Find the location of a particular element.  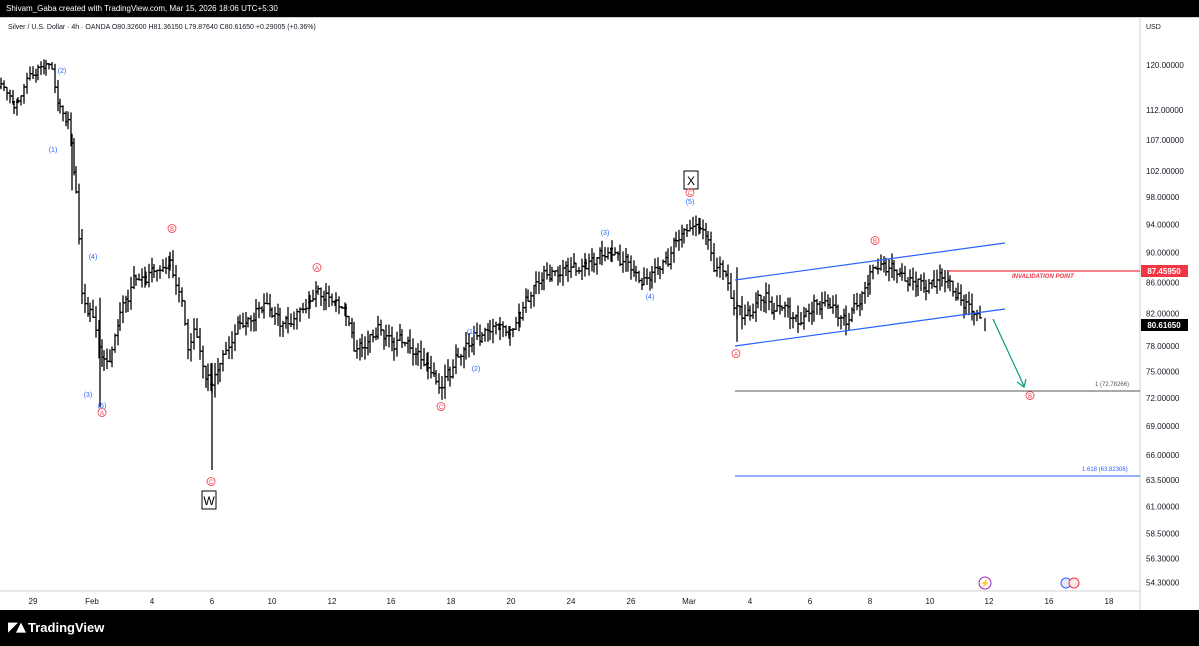

wave-W-box is located at coordinates (209, 500).